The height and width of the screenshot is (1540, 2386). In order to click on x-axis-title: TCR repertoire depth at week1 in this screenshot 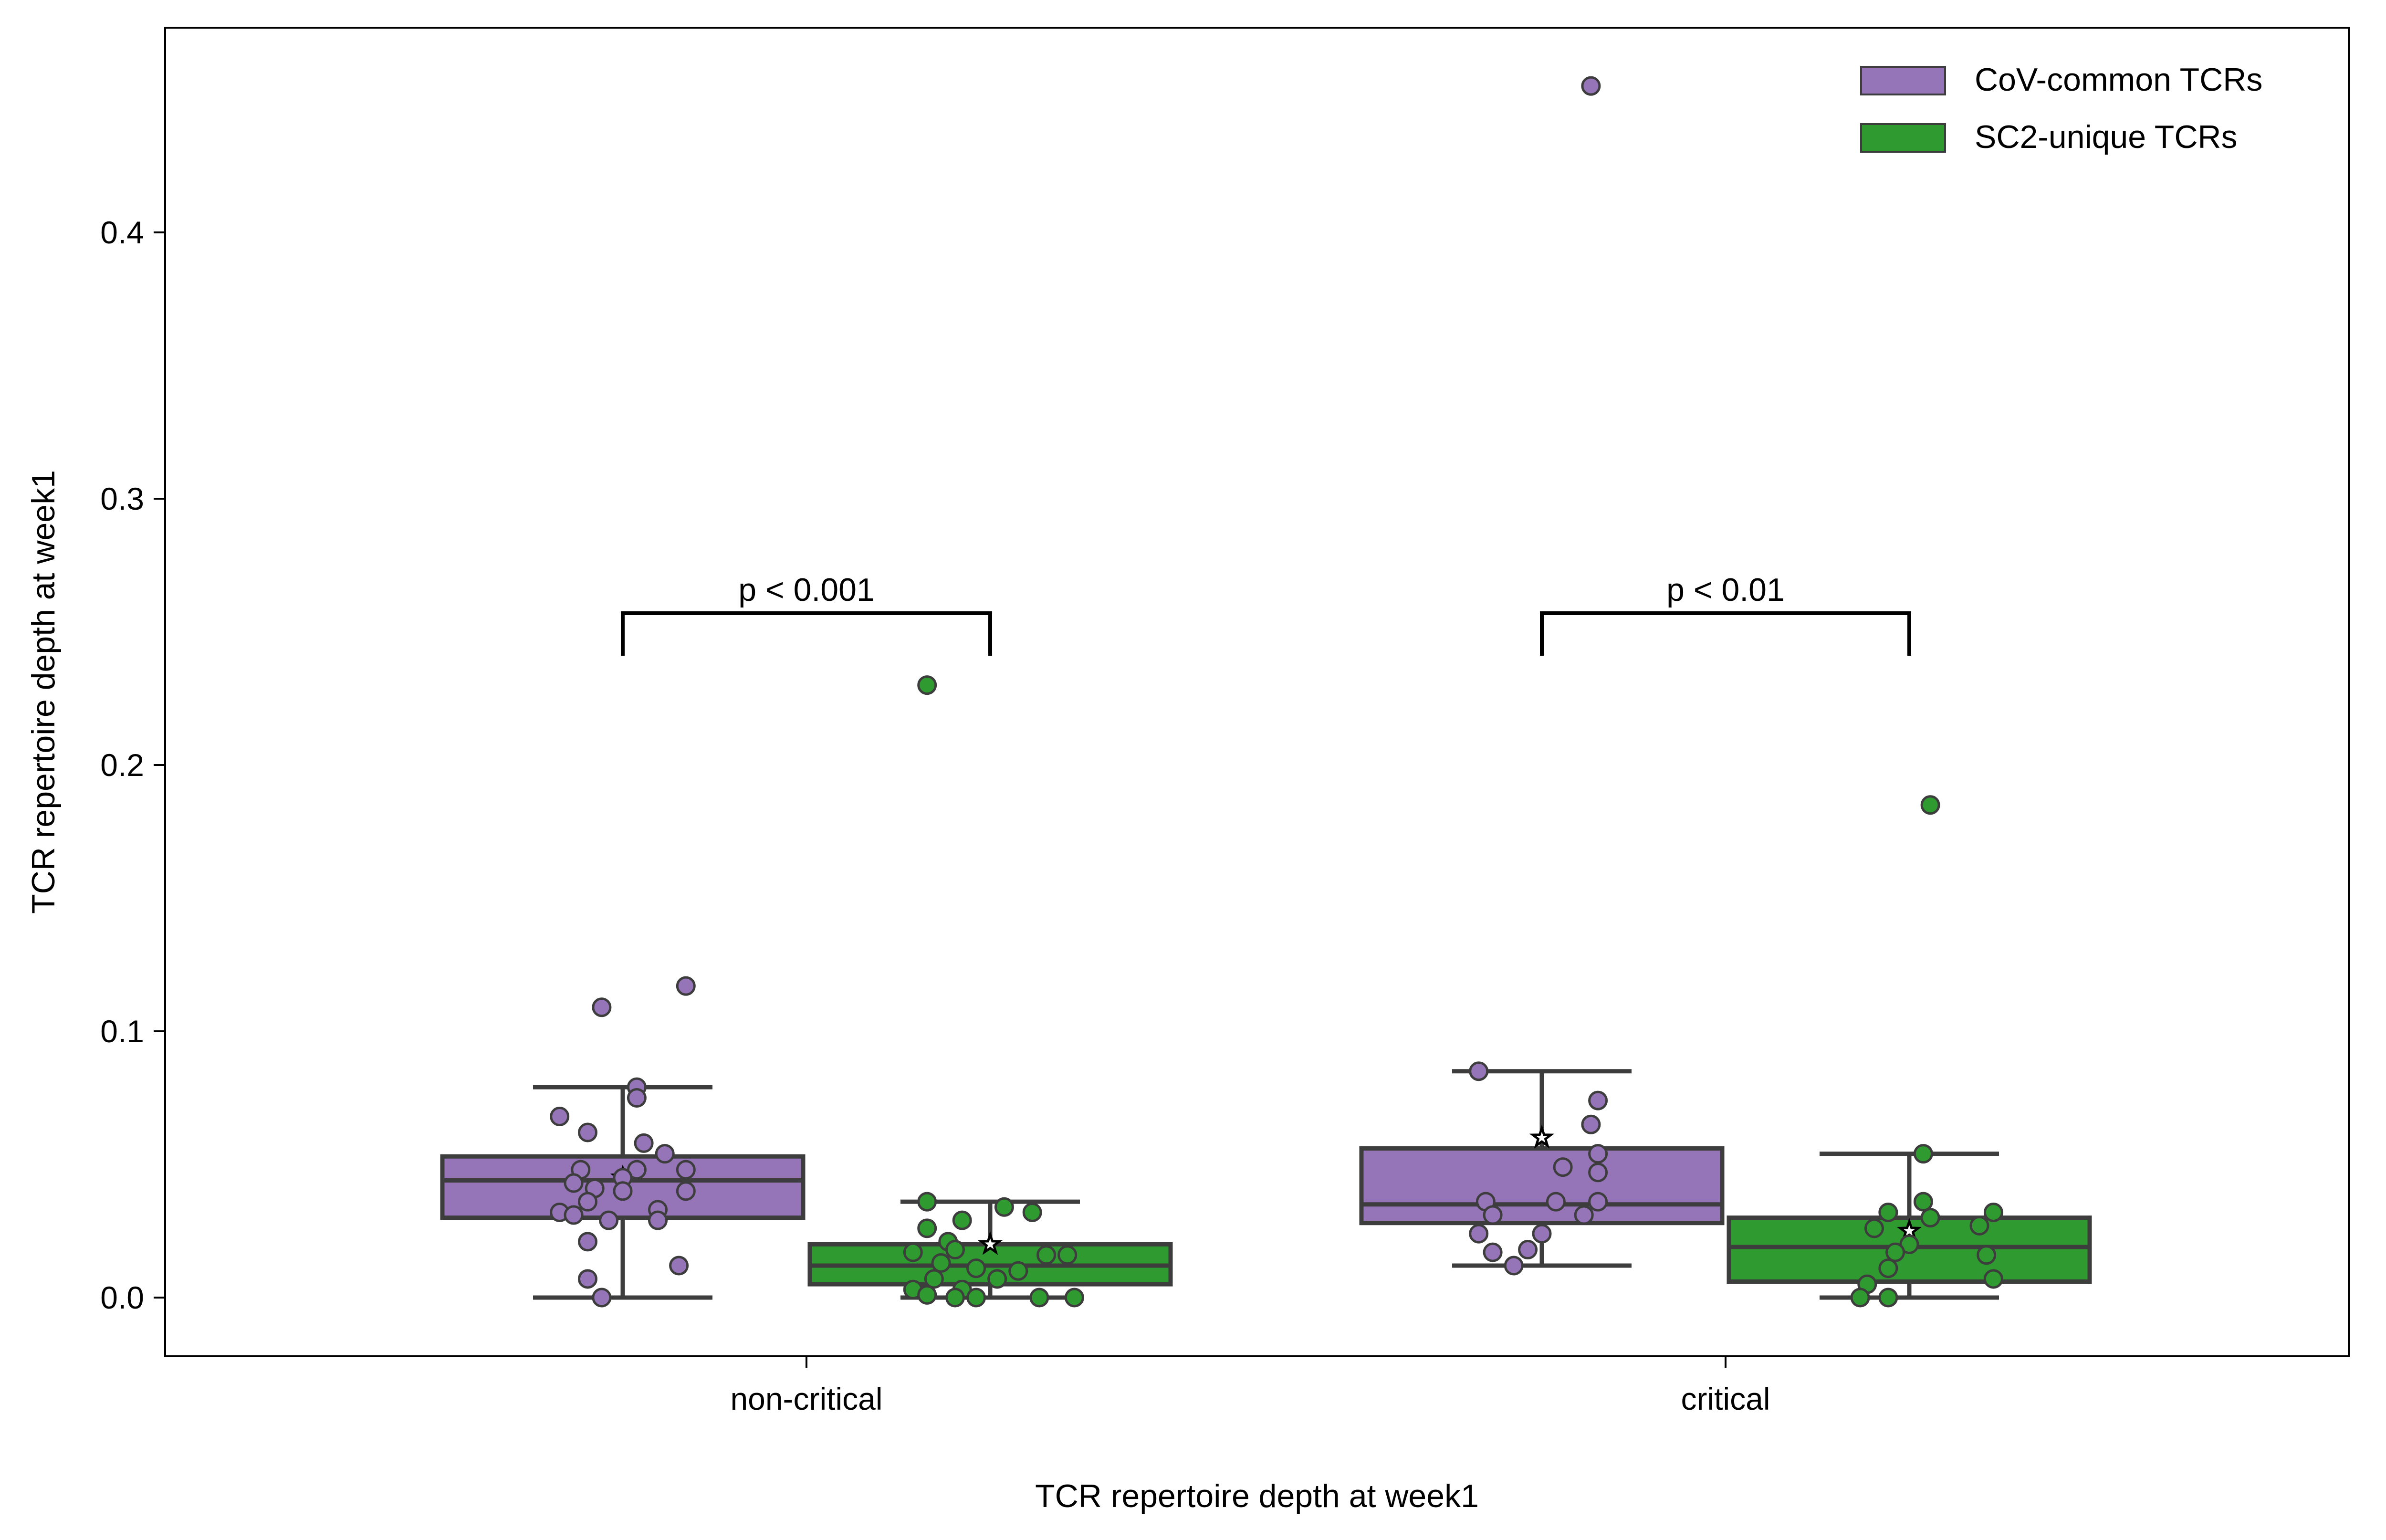, I will do `click(1257, 1496)`.